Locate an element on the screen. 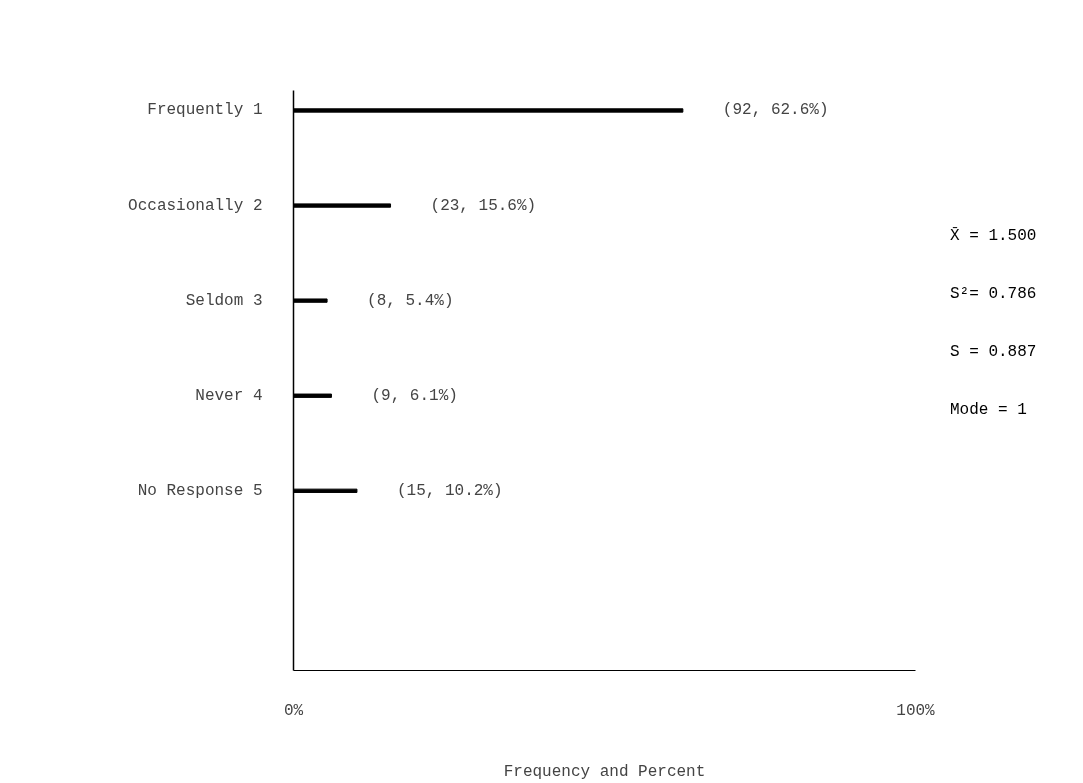  data-label: (23, 15.6%) is located at coordinates (483, 205).